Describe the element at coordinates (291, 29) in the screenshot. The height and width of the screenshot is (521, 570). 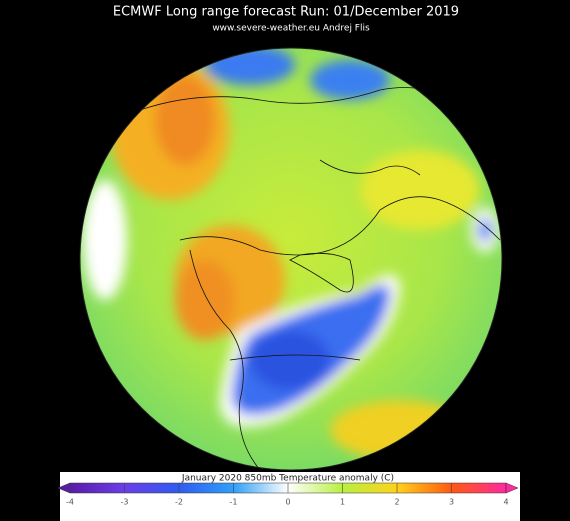
I see `subtitle: www.severe-weather.eu Andrej Flis` at that location.